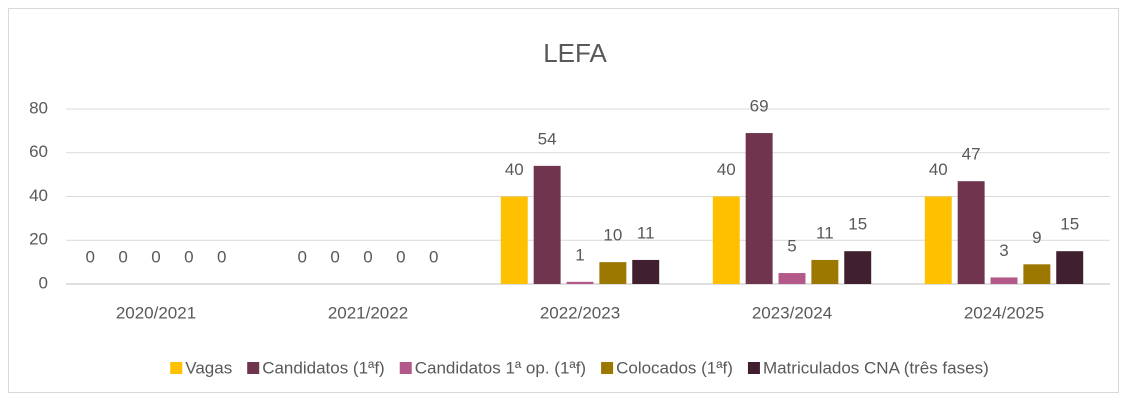 This screenshot has height=401, width=1127. I want to click on data-label: 3, so click(1003, 250).